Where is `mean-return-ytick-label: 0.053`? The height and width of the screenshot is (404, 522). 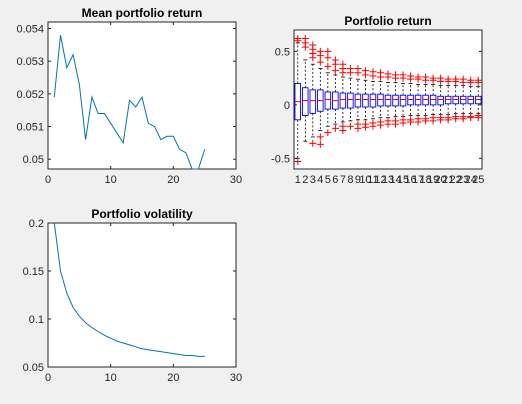
mean-return-ytick-label: 0.053 is located at coordinates (30, 62).